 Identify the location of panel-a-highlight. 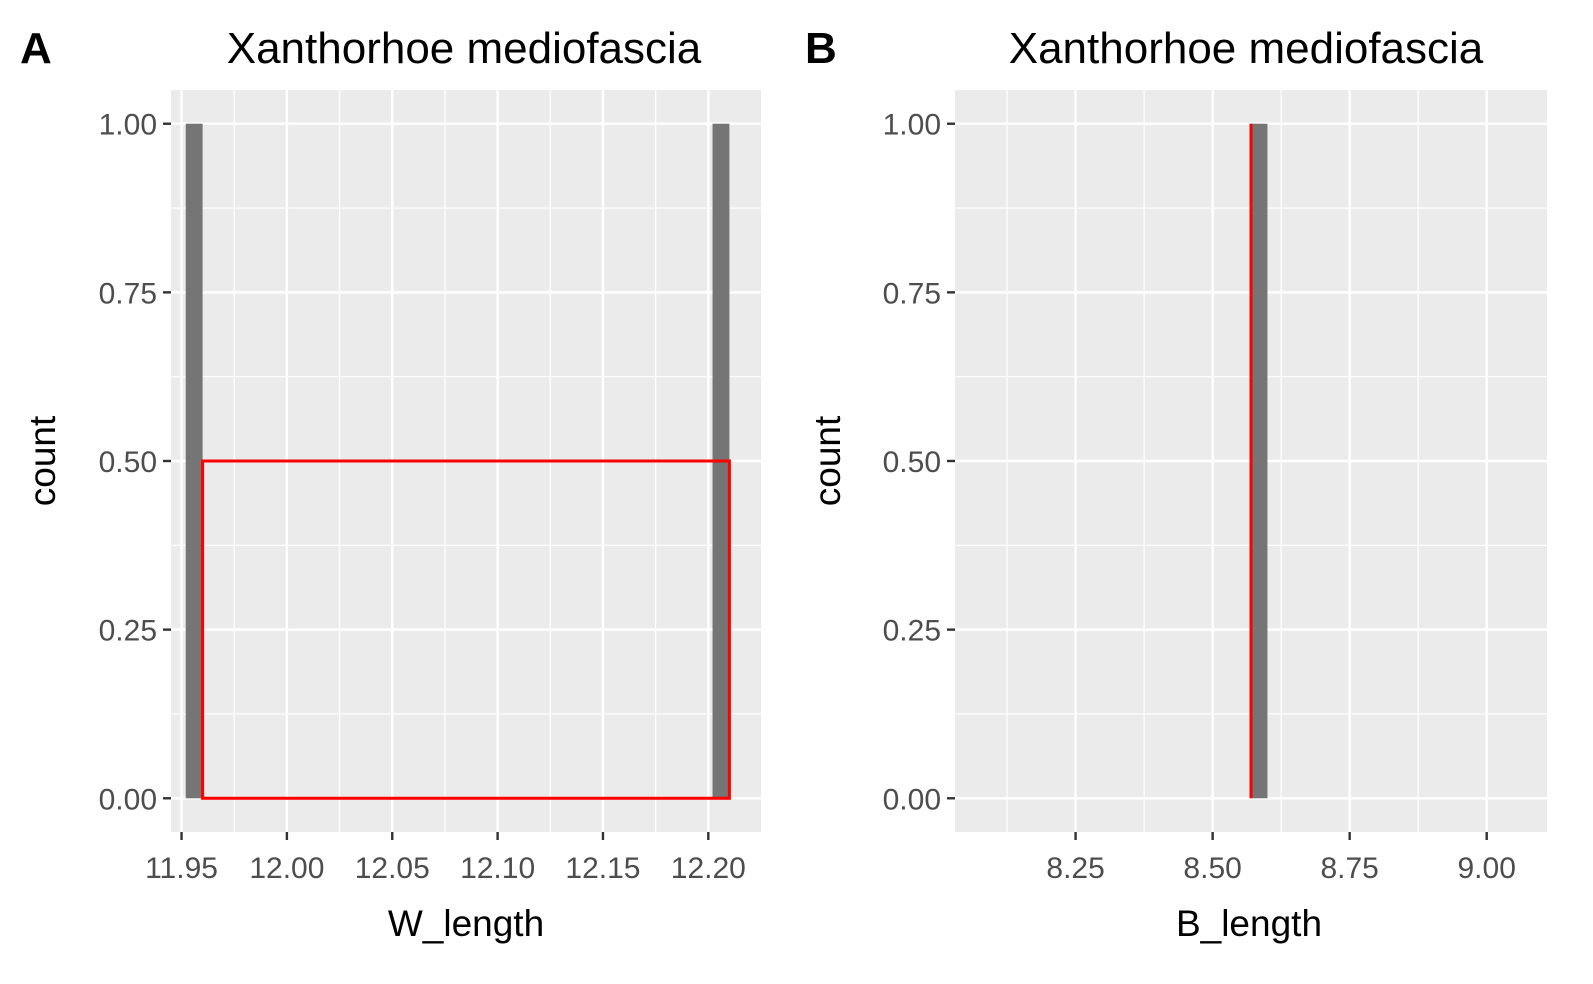
(466, 629).